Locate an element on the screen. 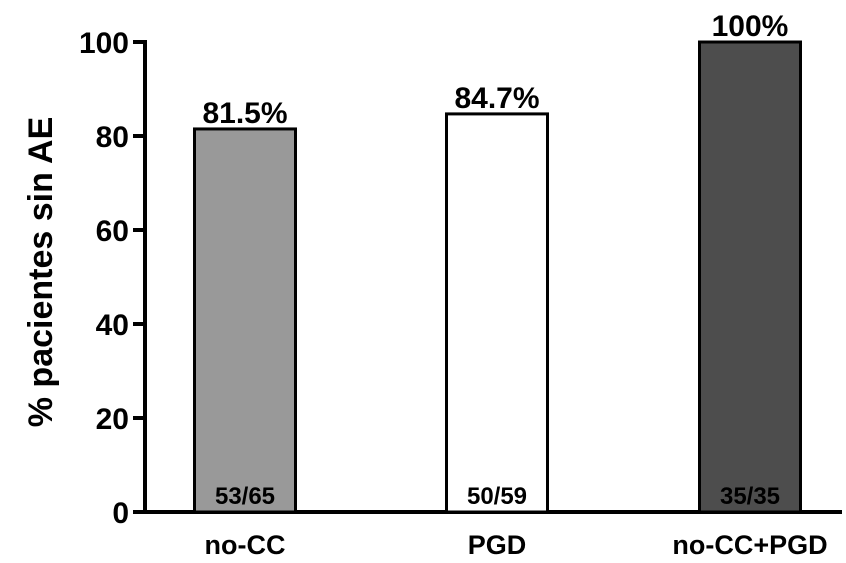 This screenshot has height=563, width=846. y-tick-label: 20 is located at coordinates (112, 419).